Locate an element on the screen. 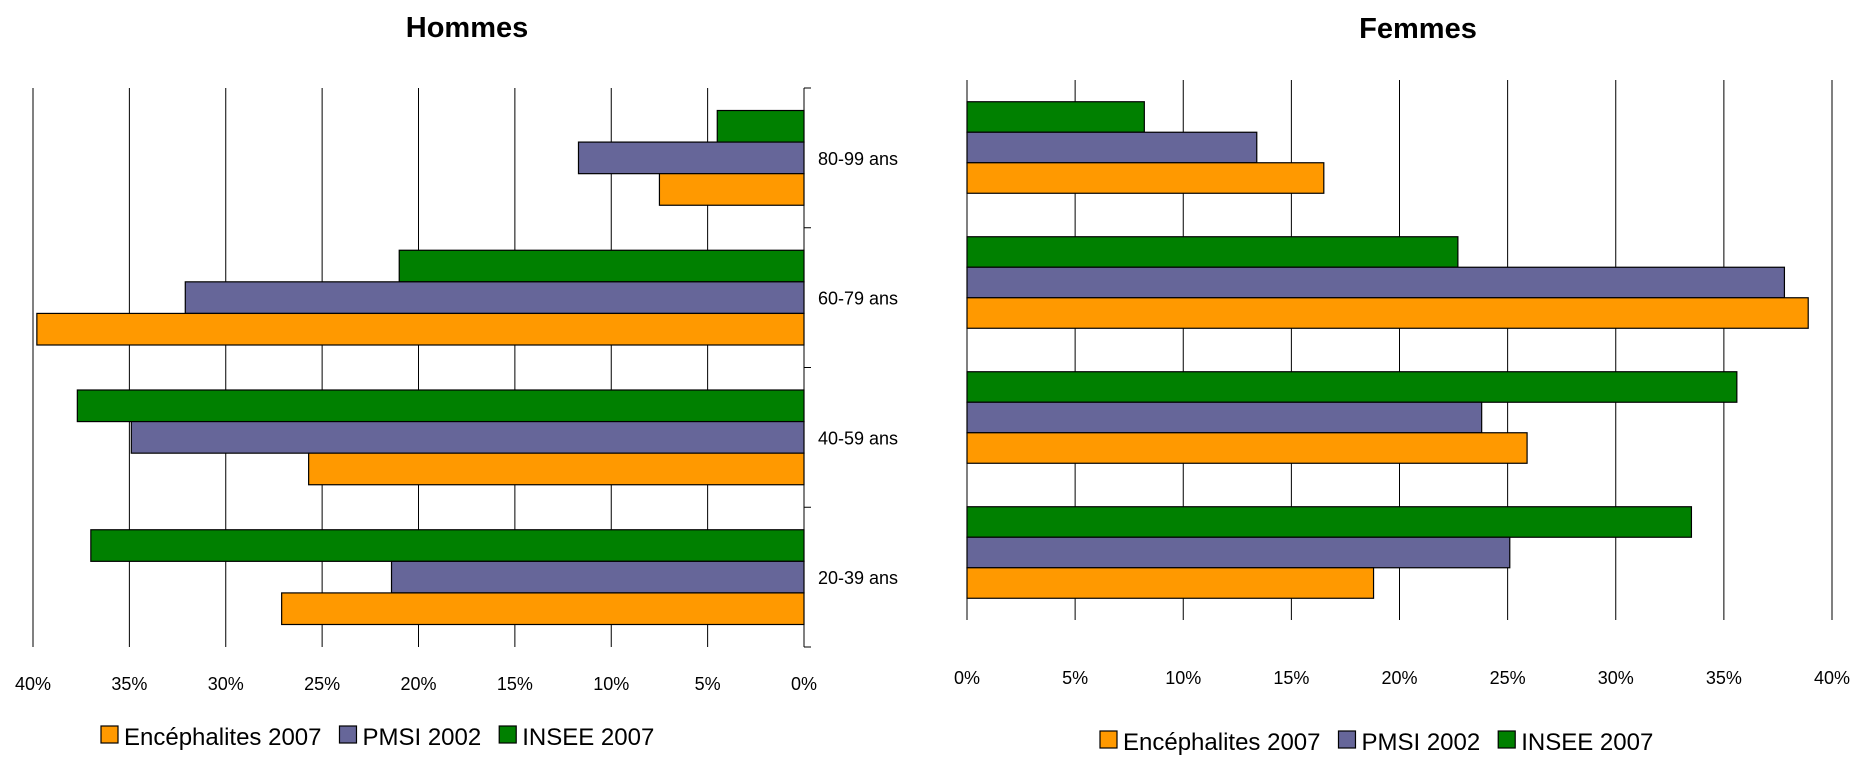  chart-title: Hommes is located at coordinates (467, 28).